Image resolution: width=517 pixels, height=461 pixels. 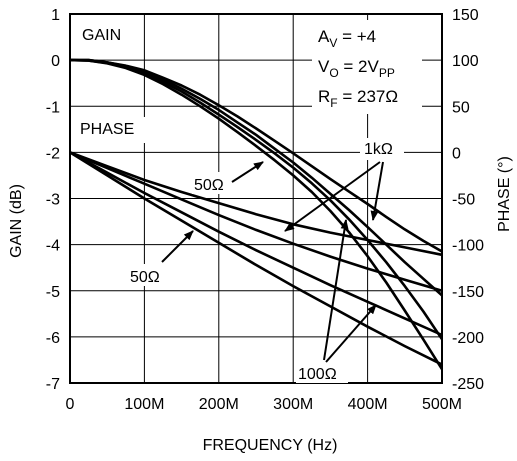 I want to click on vo-condition: VO = 2VPP, so click(x=356, y=68).